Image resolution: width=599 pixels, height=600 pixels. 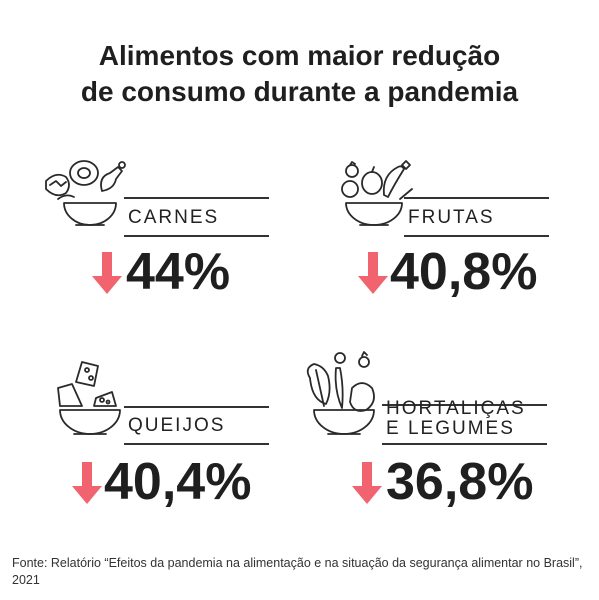 I want to click on hortalicas-label-2: E LEGUMES, so click(x=450, y=428).